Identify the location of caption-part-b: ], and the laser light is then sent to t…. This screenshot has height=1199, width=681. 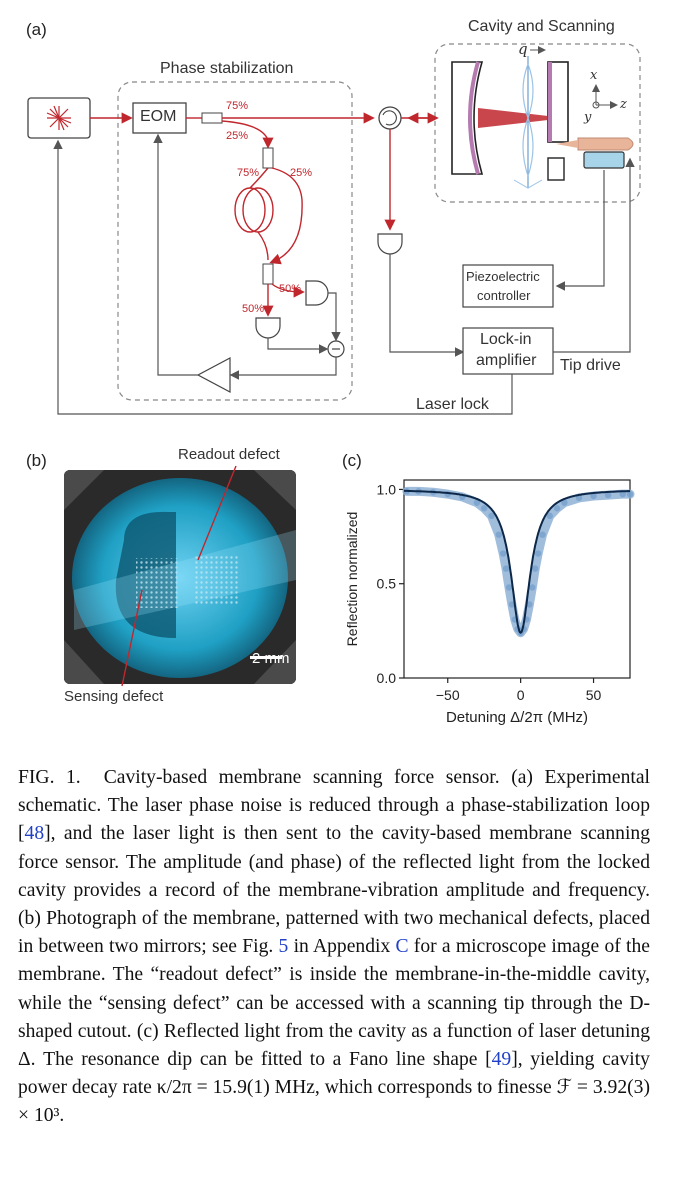
(334, 890).